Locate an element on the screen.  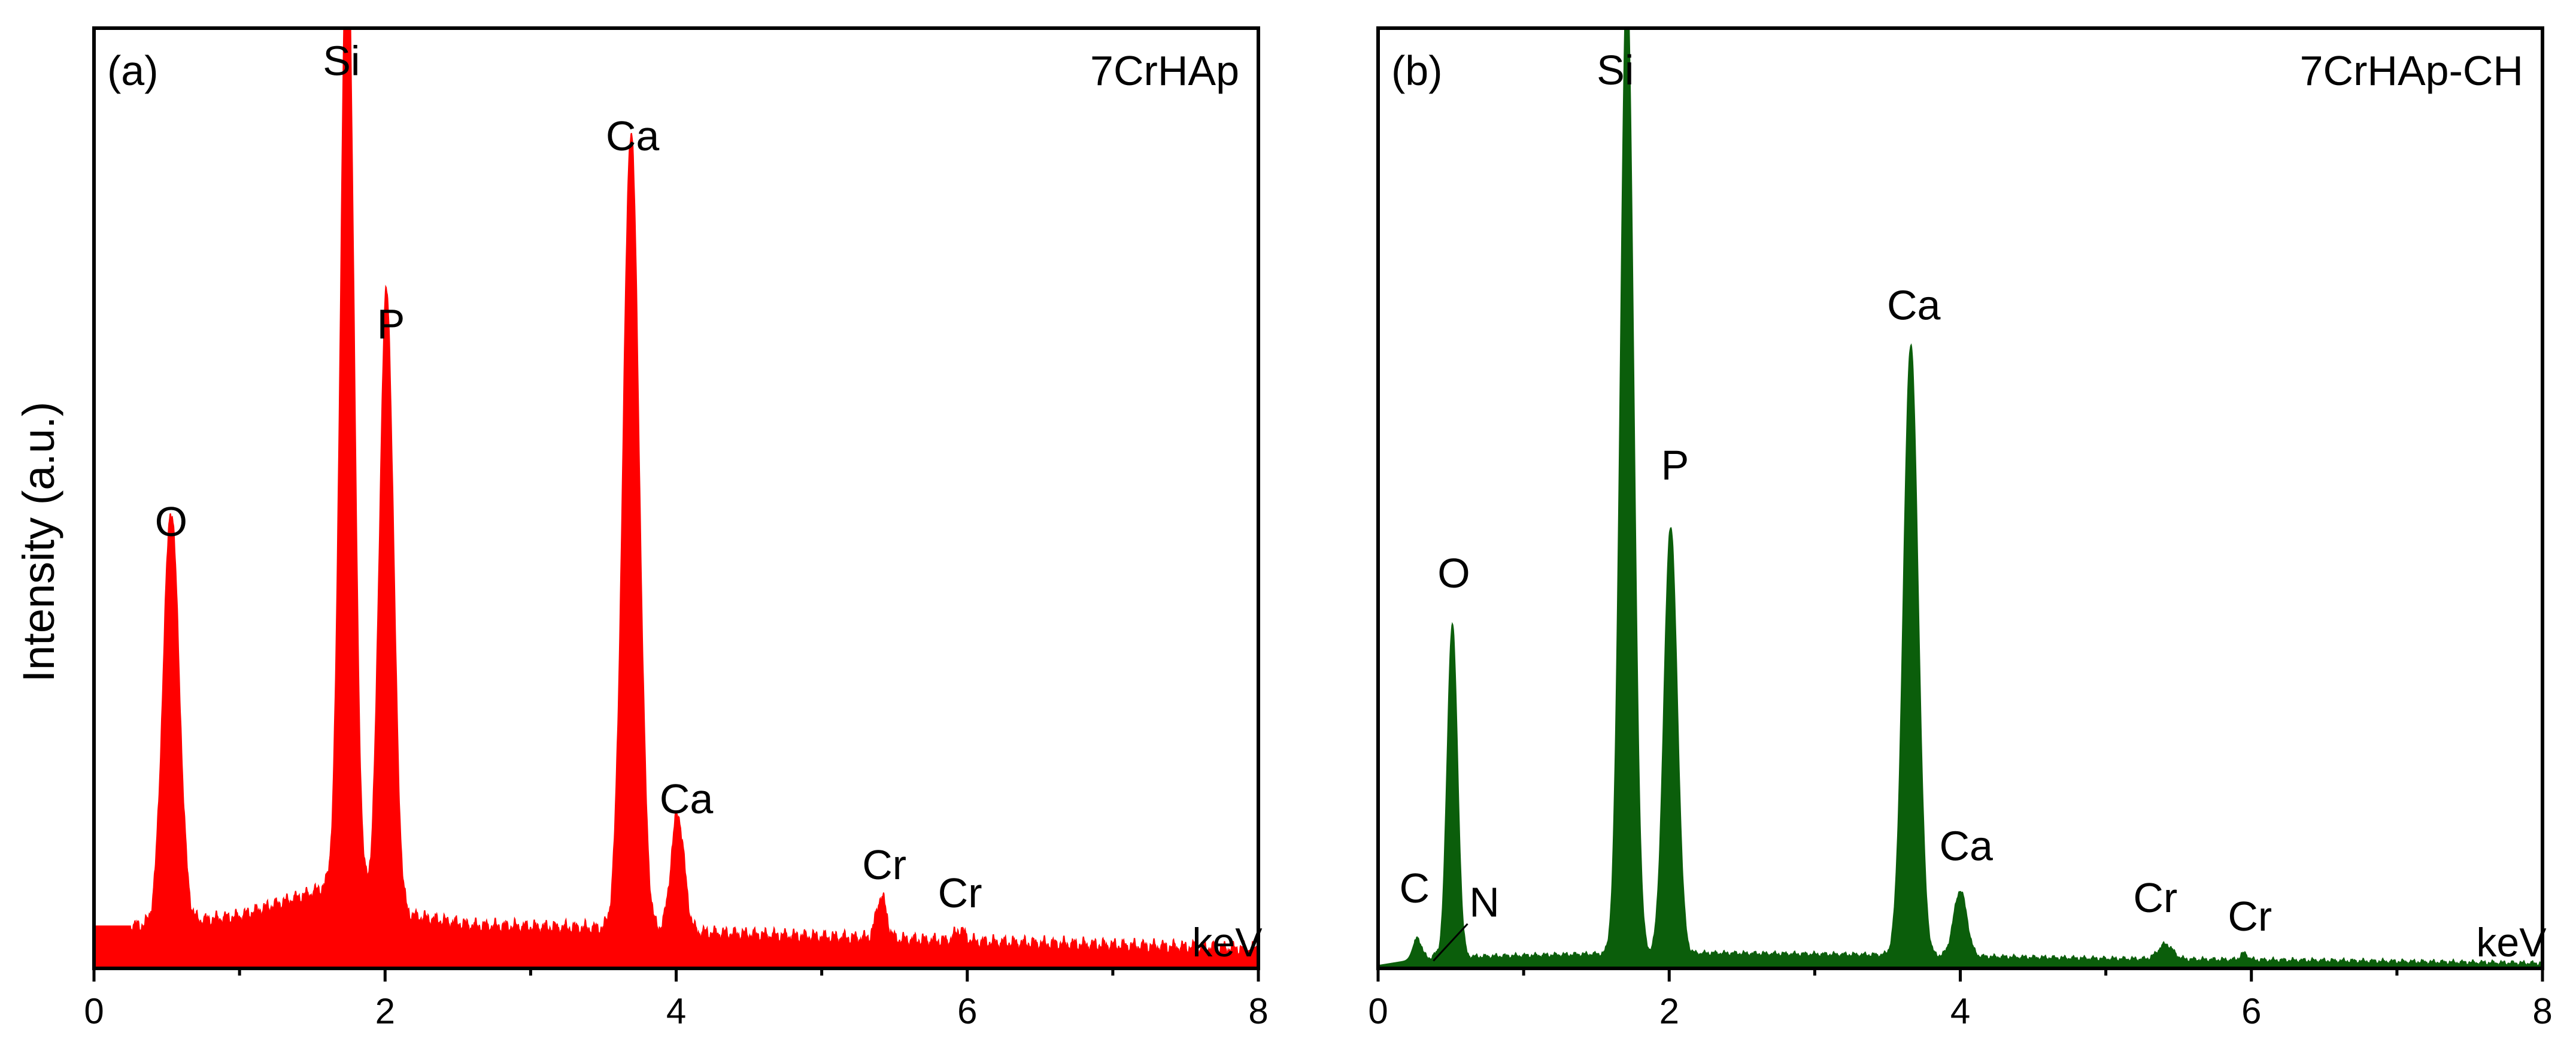
peak-label-n: N is located at coordinates (1484, 902).